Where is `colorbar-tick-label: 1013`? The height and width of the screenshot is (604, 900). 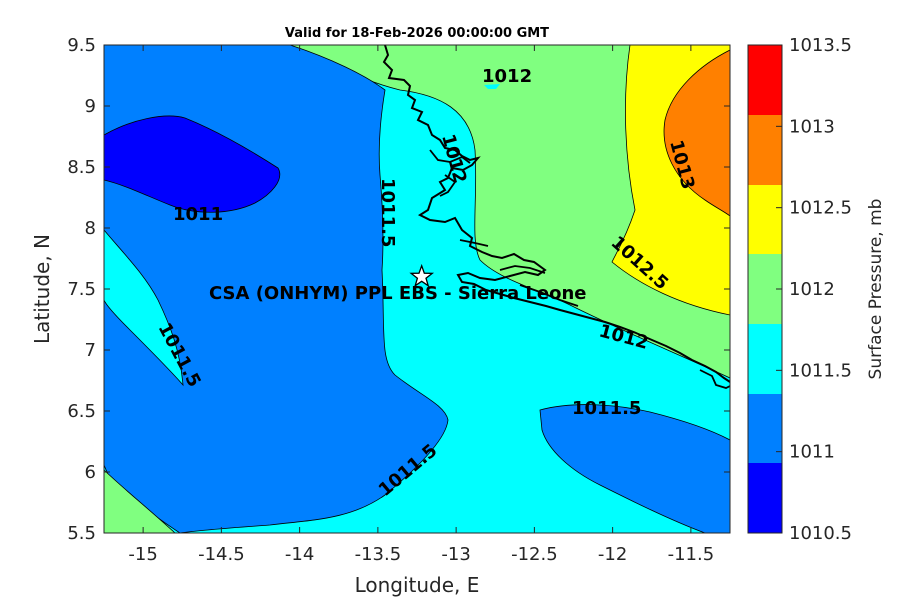
colorbar-tick-label: 1013 is located at coordinates (812, 126).